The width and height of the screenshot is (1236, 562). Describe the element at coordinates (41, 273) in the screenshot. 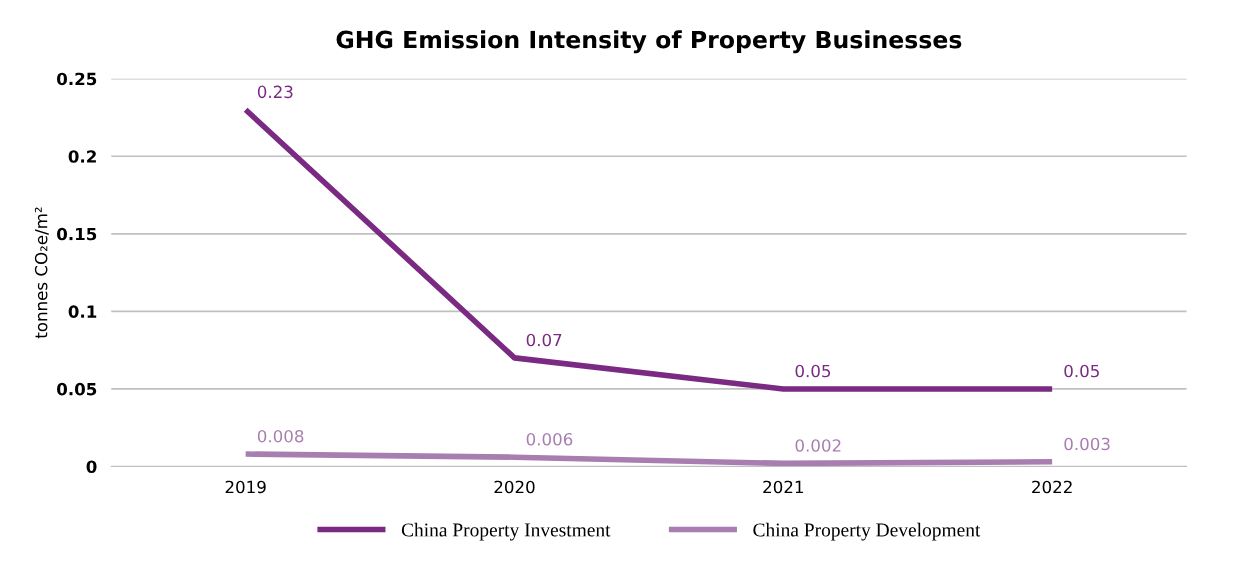

I see `y-axis-title: tonnes CO₂e/m²` at that location.